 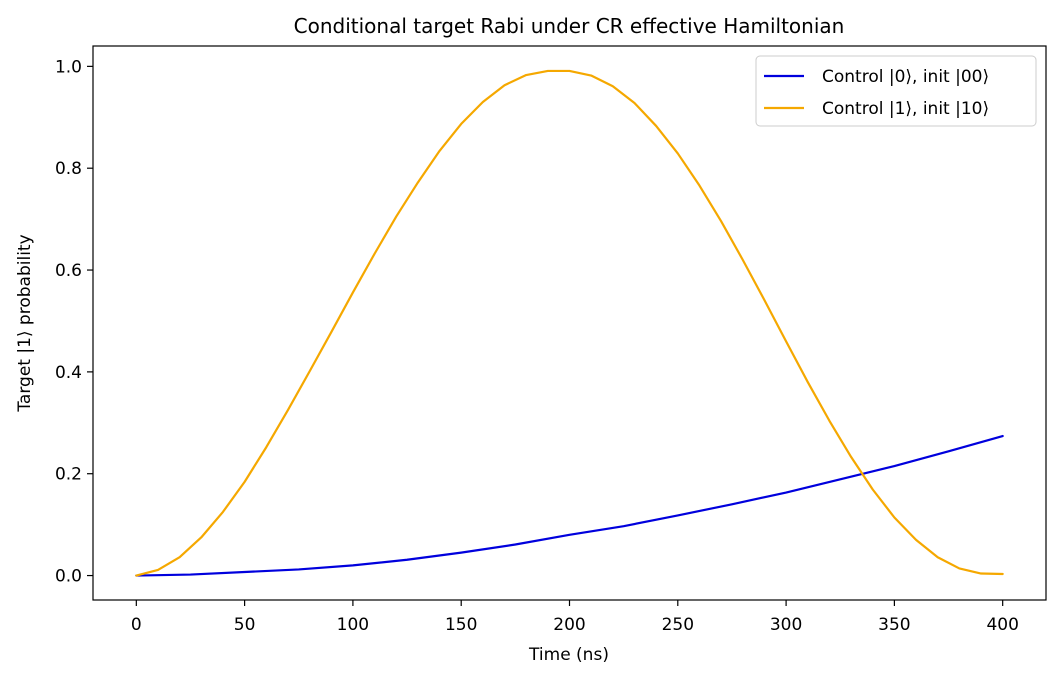 What do you see at coordinates (68, 271) in the screenshot?
I see `y-tick-label-3: 0.6` at bounding box center [68, 271].